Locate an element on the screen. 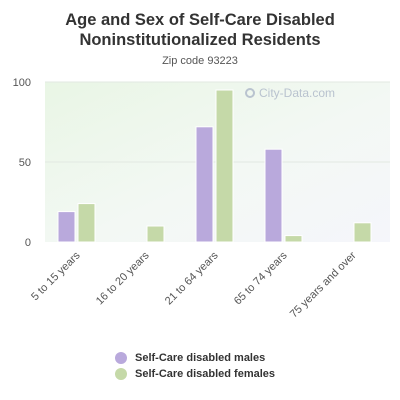 Image resolution: width=400 pixels, height=400 pixels. x-tick-label: 75 years and over is located at coordinates (323, 284).